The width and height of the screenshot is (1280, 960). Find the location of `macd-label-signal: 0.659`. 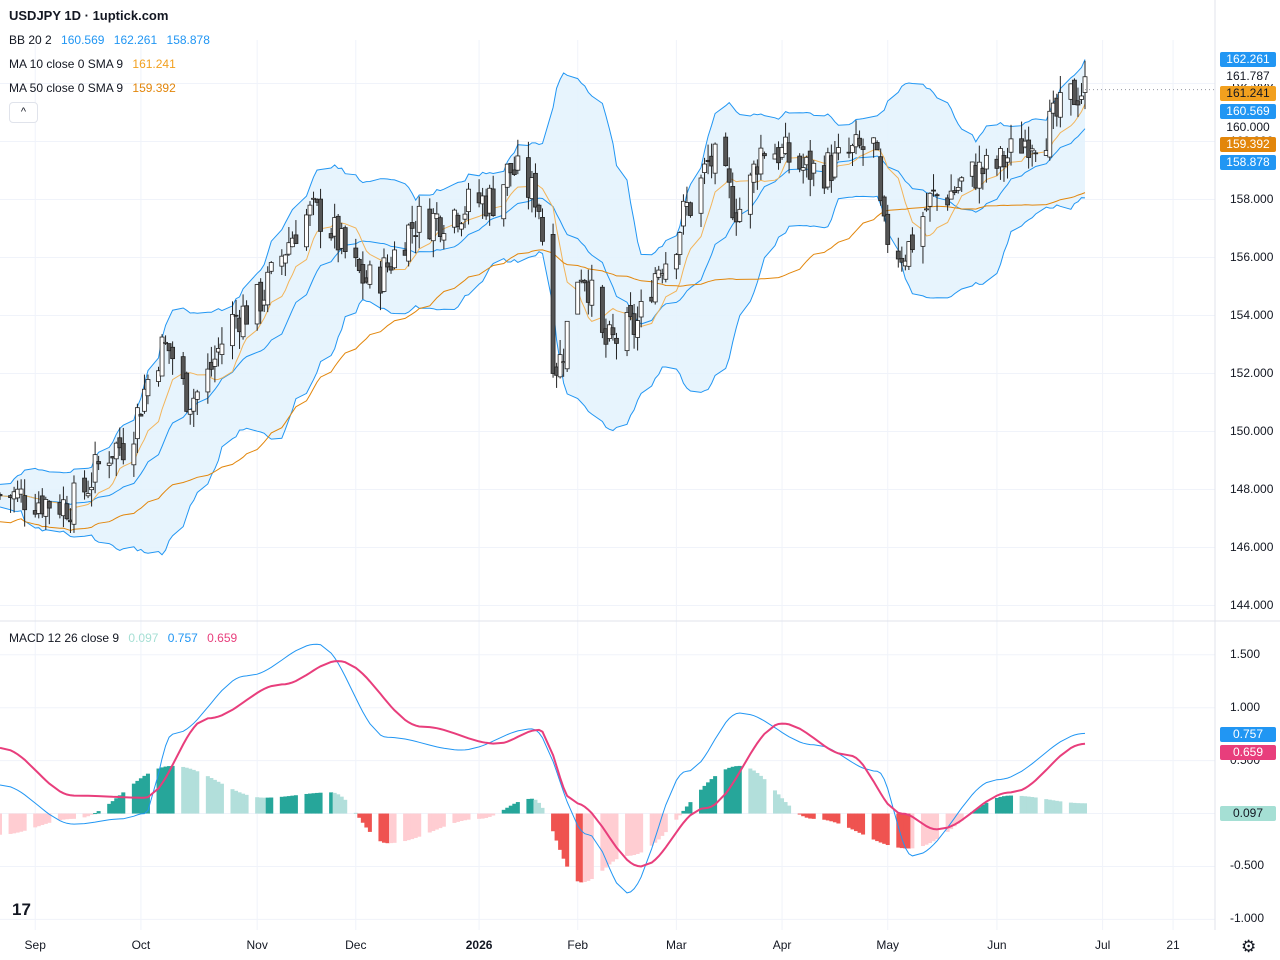

macd-label-signal: 0.659 is located at coordinates (1248, 752).